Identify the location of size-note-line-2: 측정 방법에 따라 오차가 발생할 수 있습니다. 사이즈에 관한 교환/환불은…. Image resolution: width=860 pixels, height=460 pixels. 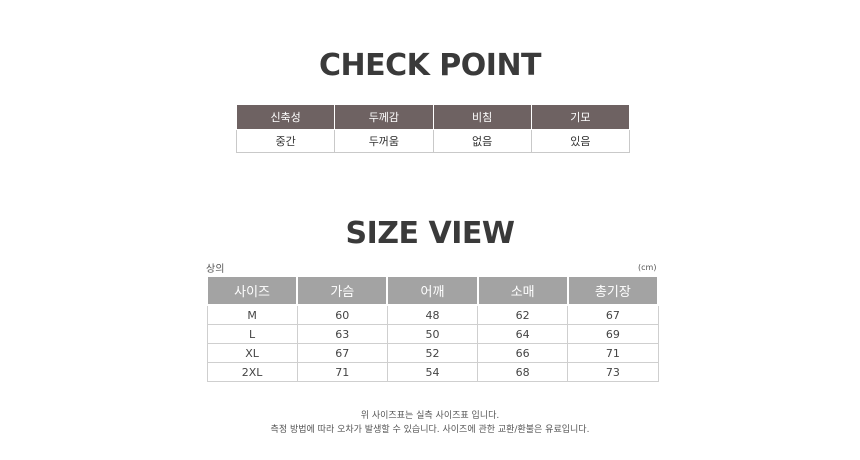
(430, 430).